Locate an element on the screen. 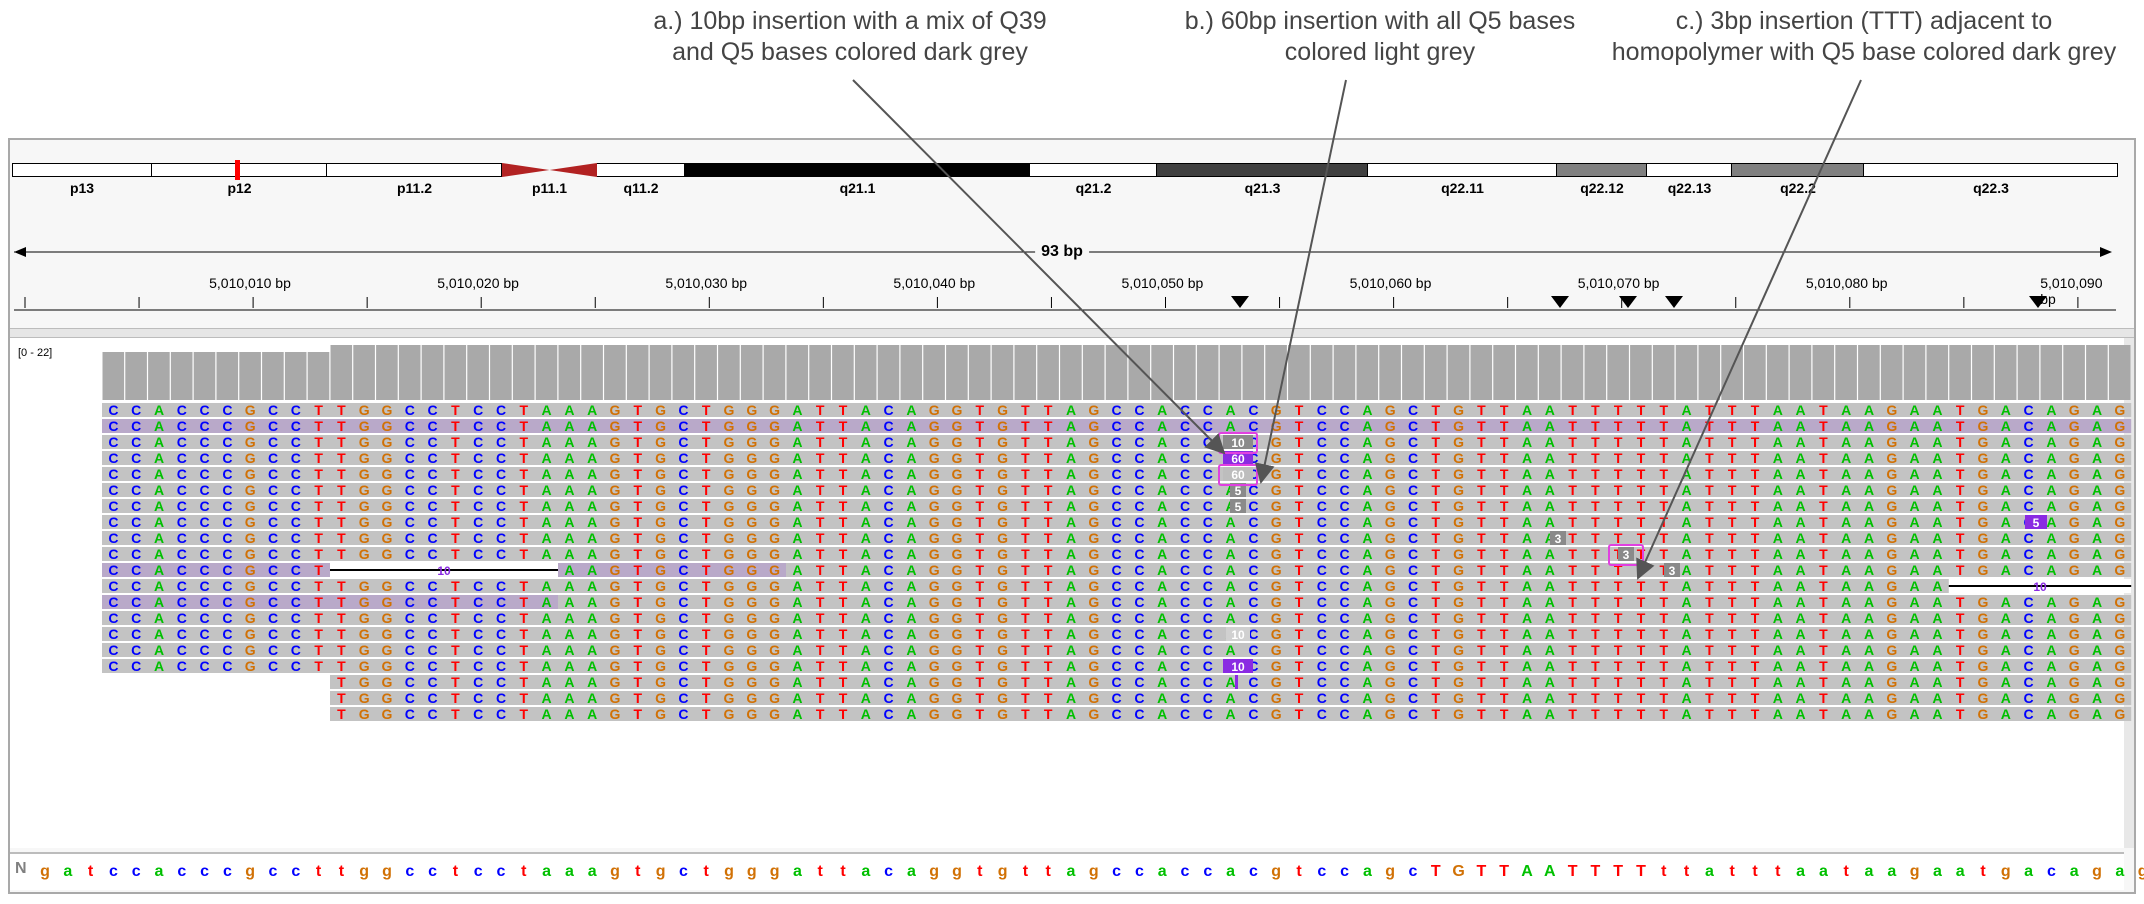 This screenshot has width=2144, height=904. band-p11.2 is located at coordinates (414, 170).